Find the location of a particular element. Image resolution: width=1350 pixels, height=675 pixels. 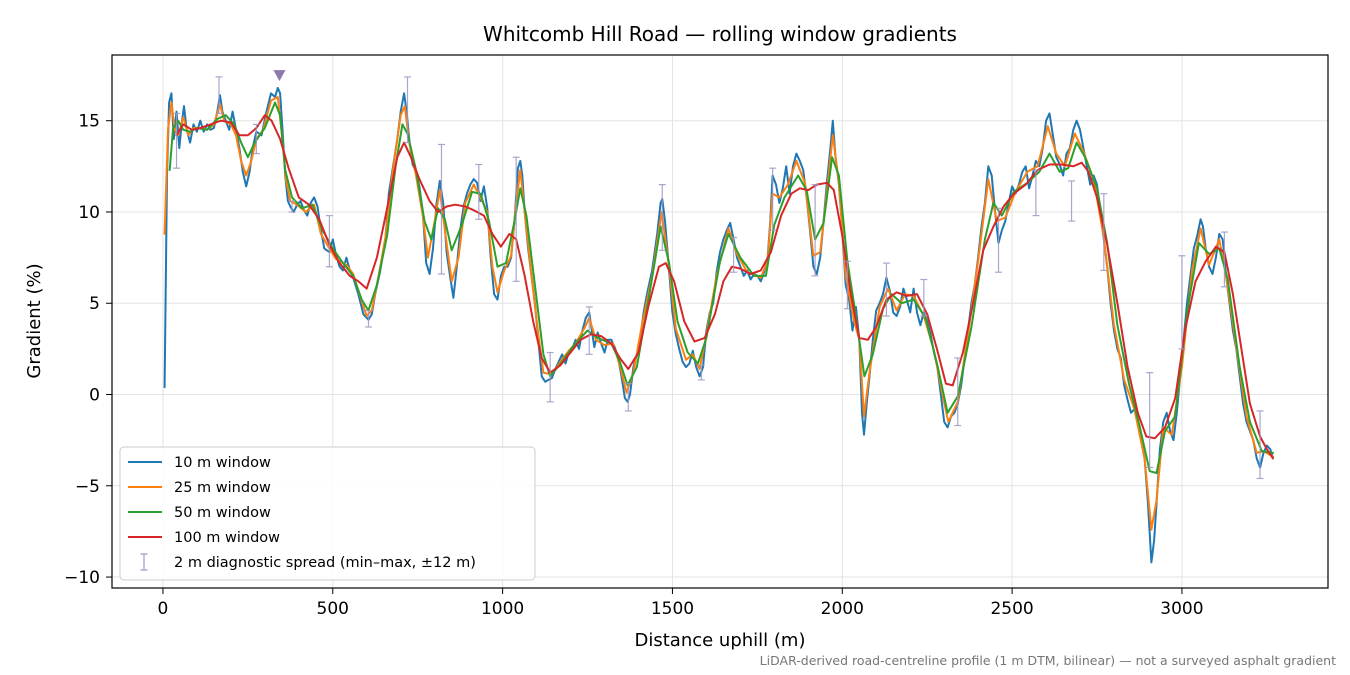

y-tick-label: 10 is located at coordinates (89, 213).